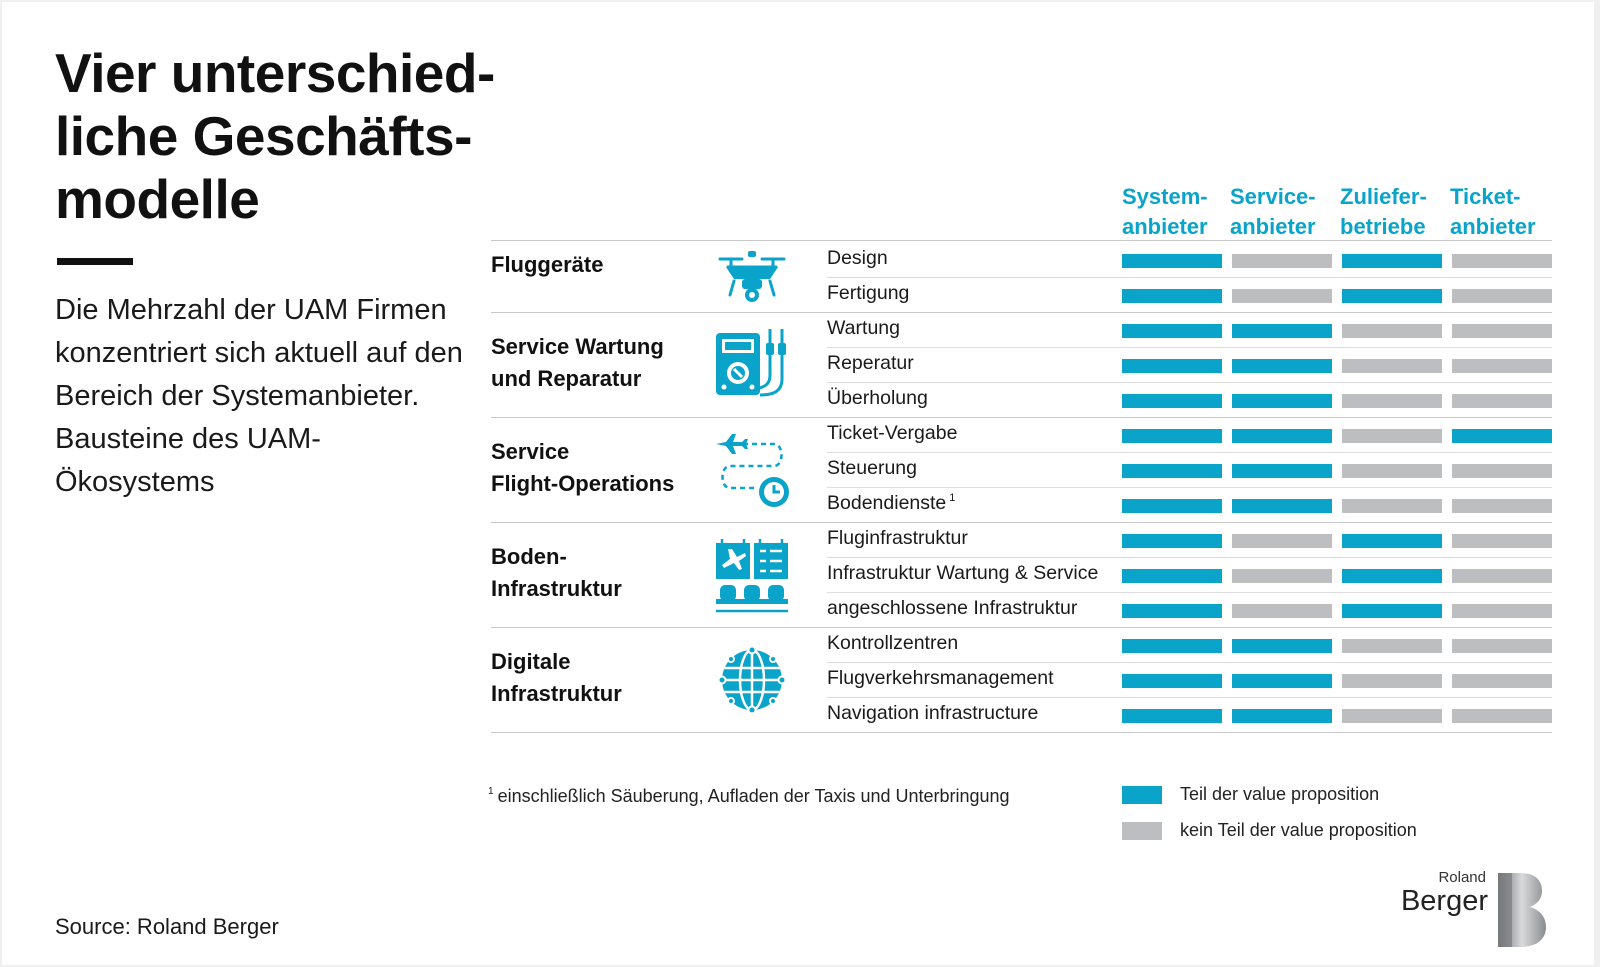 The height and width of the screenshot is (967, 1600). Describe the element at coordinates (952, 608) in the screenshot. I see `row-label: angeschlossene Infrastruktur` at that location.